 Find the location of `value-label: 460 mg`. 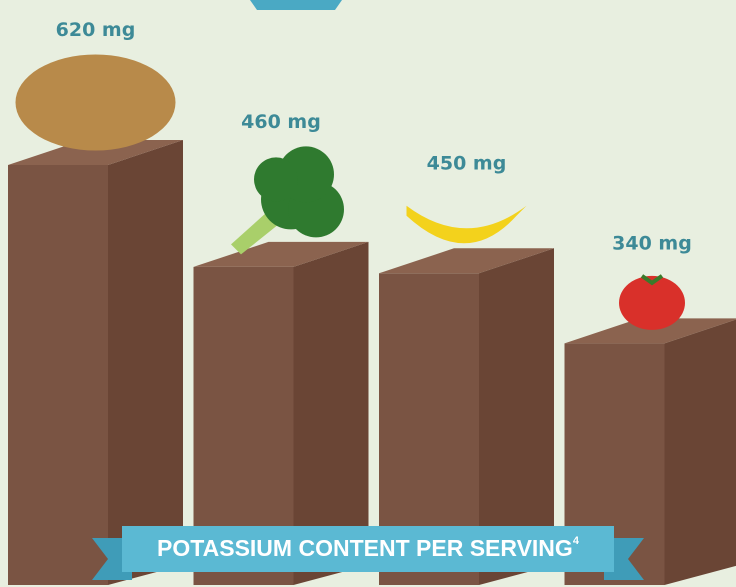

value-label: 460 mg is located at coordinates (281, 122).